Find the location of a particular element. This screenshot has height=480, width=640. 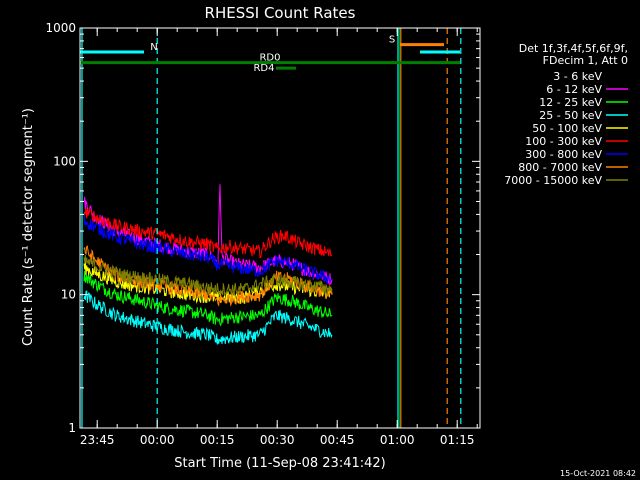

legend-entry-label: 3 - 6 keV is located at coordinates (577, 76).